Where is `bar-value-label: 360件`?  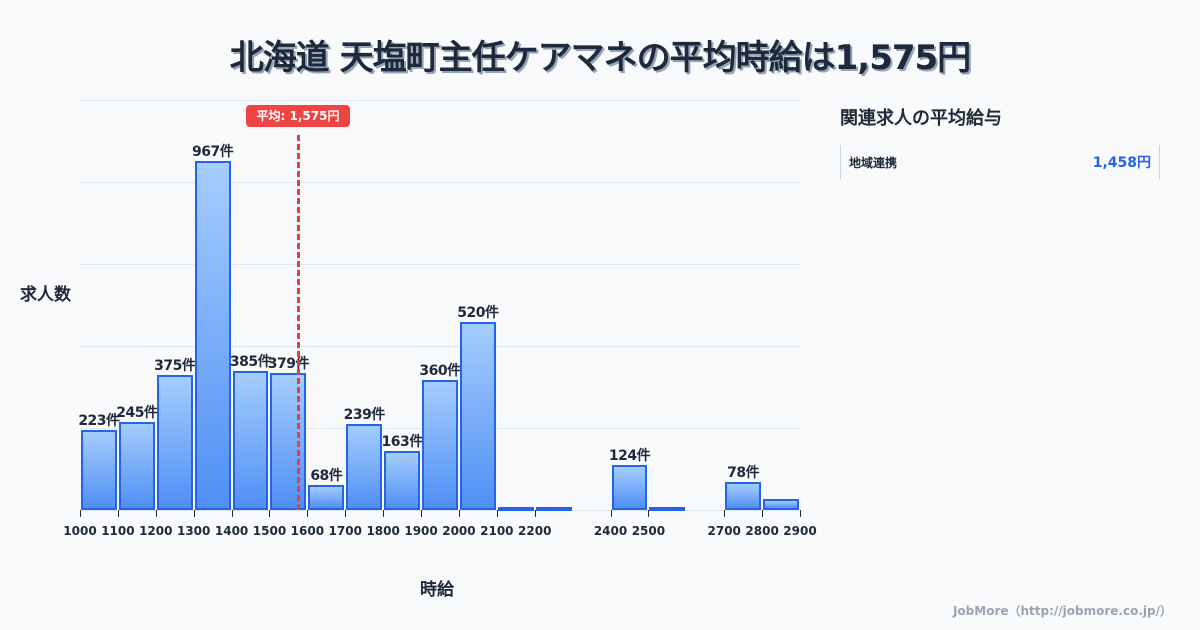 bar-value-label: 360件 is located at coordinates (440, 371).